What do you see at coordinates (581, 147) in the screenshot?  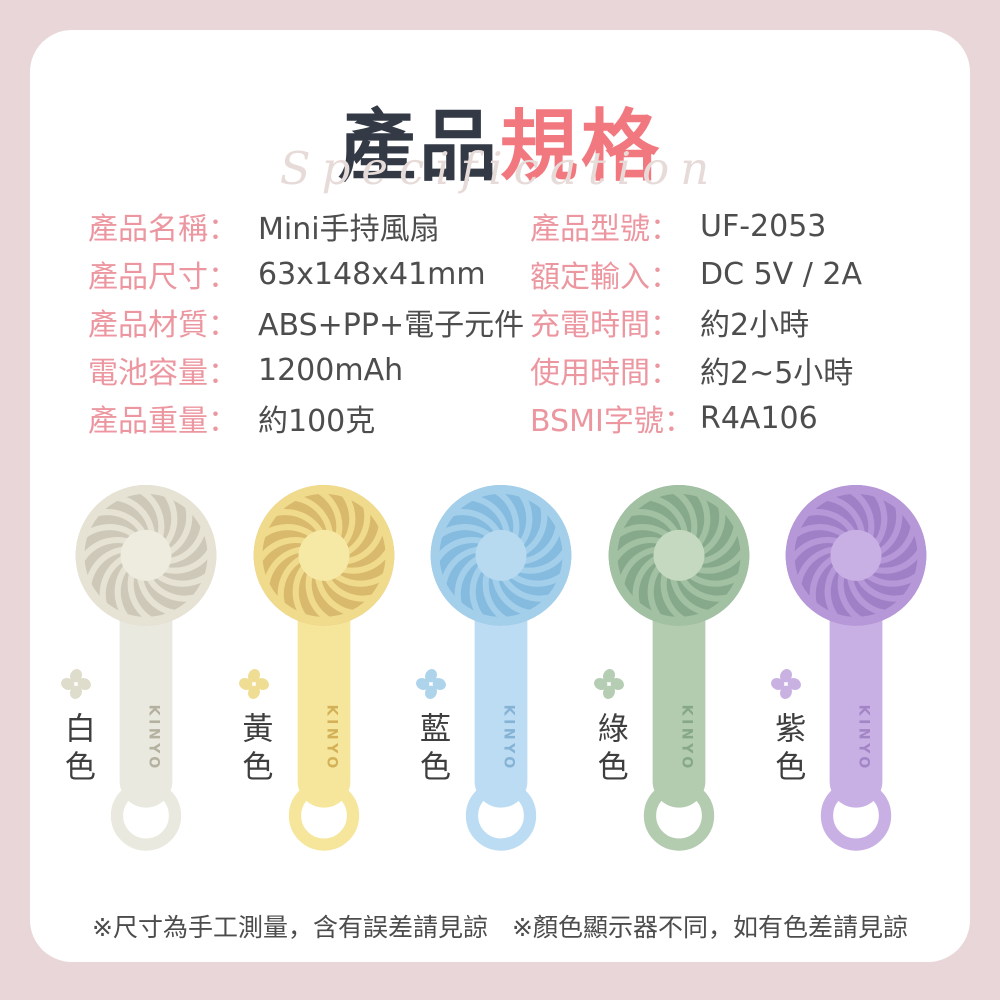 I see `page-title-pink: 規格` at bounding box center [581, 147].